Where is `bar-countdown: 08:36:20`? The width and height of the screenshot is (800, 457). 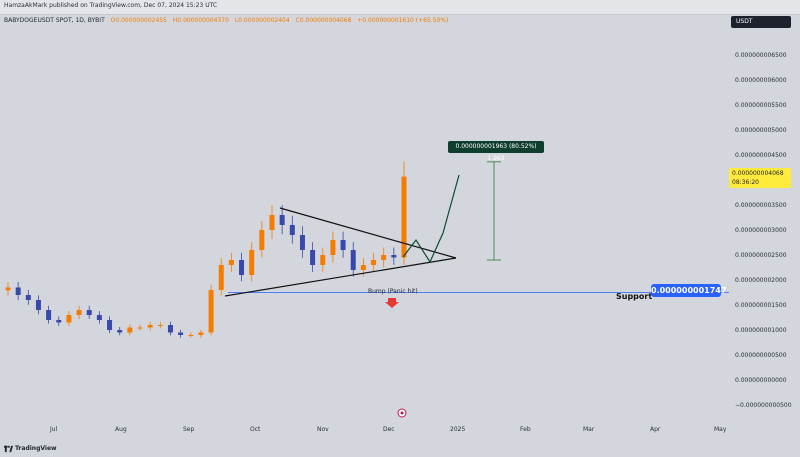
bar-countdown: 08:36:20 is located at coordinates (745, 182).